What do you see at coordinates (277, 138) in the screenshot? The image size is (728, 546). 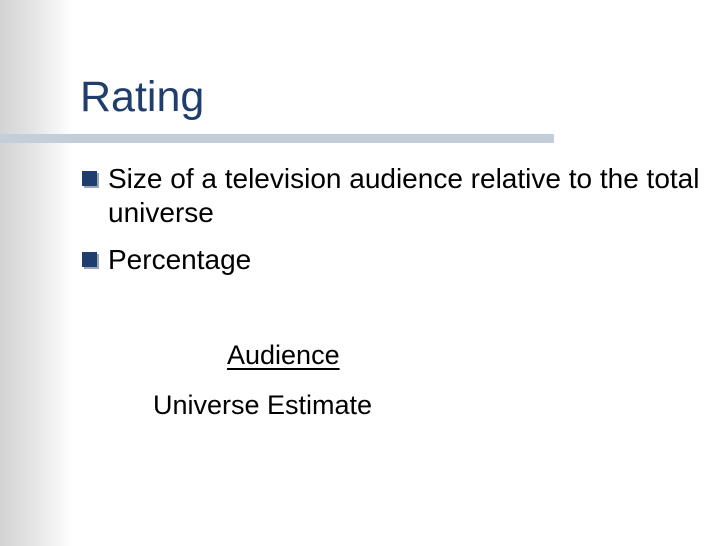 I see `title-underline-bar` at bounding box center [277, 138].